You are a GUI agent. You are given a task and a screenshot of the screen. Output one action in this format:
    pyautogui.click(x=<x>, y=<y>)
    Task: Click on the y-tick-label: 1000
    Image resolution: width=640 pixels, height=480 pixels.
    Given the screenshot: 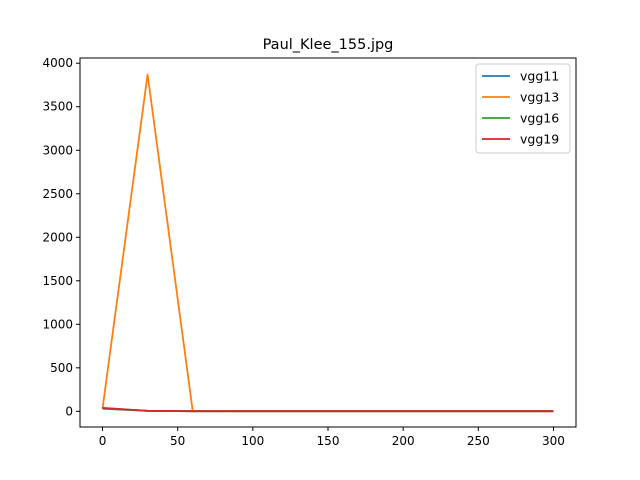 What is the action you would take?
    pyautogui.click(x=57, y=324)
    